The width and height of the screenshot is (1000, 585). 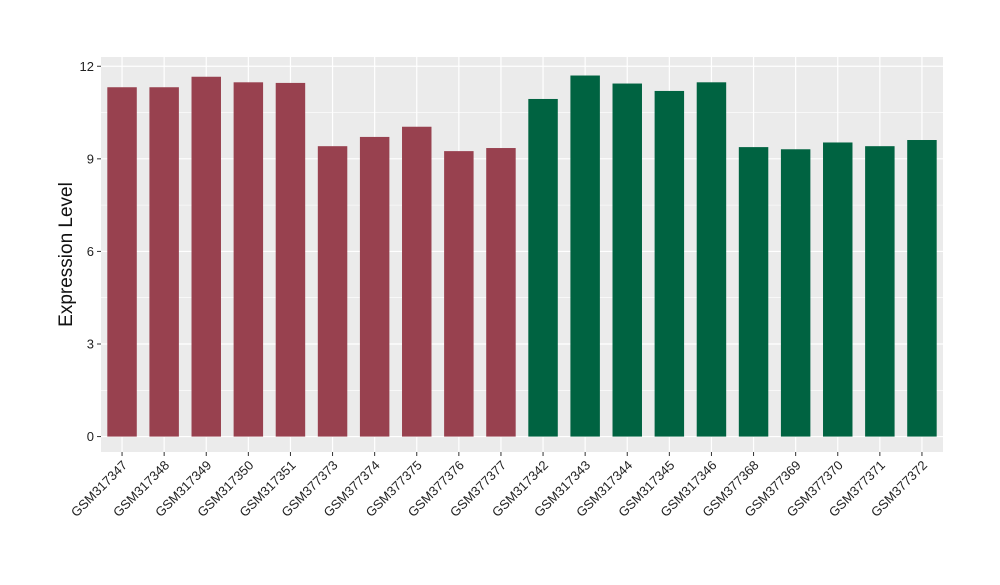 I want to click on y-axis-label: Expression Level, so click(x=66, y=254).